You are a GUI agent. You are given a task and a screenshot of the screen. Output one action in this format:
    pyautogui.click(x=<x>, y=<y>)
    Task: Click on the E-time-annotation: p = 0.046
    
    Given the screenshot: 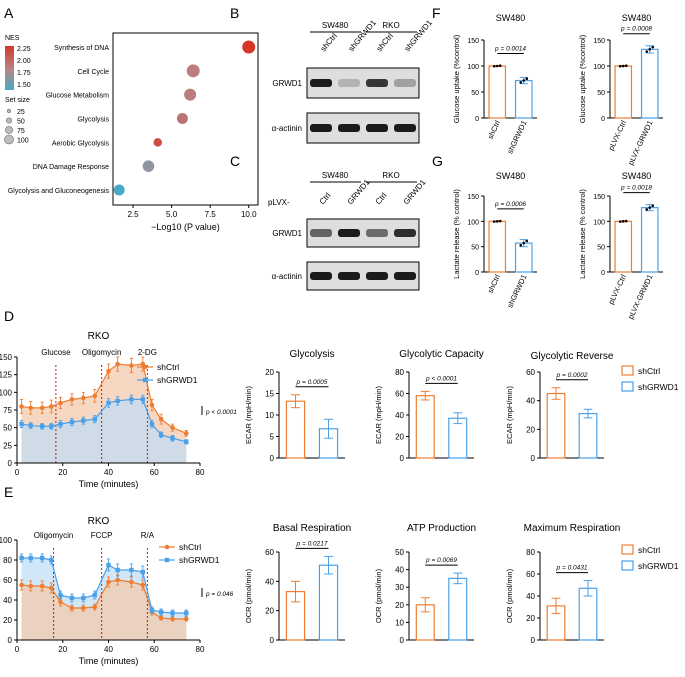 What is the action you would take?
    pyautogui.click(x=219, y=594)
    